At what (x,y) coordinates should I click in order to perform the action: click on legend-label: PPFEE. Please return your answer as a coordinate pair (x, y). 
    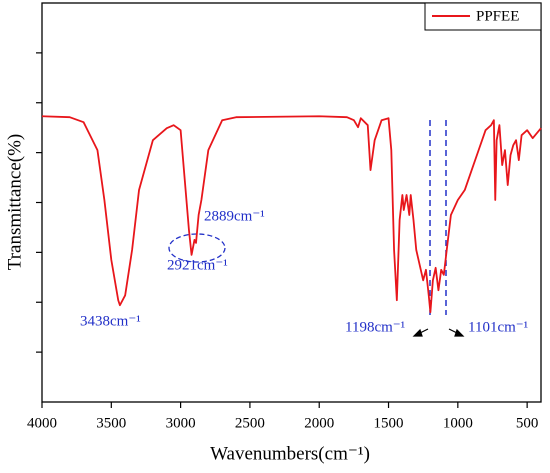
    Looking at the image, I should click on (497, 16).